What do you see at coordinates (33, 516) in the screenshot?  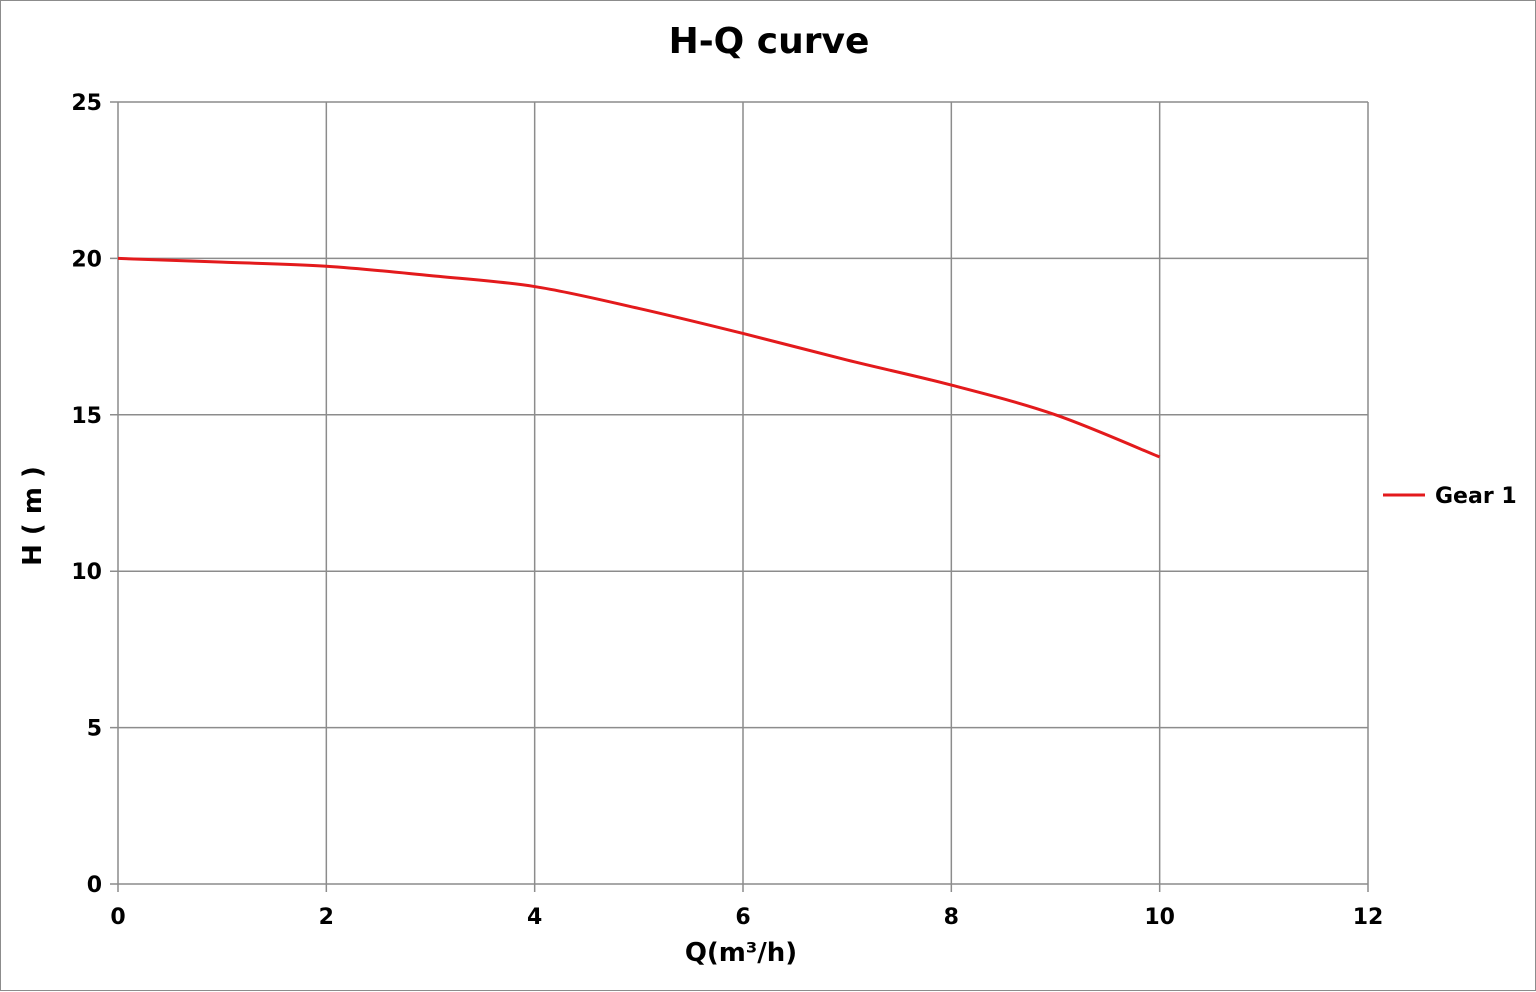 I see `y-axis-label: H ( m )` at bounding box center [33, 516].